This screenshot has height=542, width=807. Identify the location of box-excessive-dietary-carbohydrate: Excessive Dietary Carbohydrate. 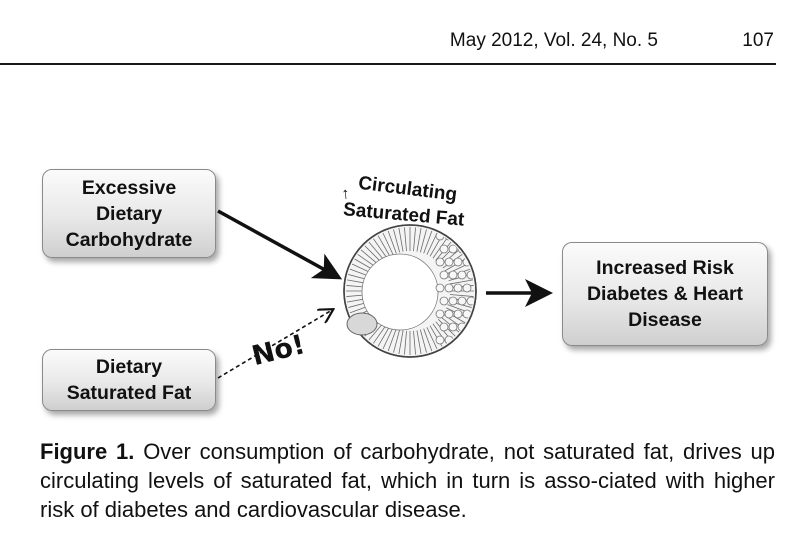
(129, 213).